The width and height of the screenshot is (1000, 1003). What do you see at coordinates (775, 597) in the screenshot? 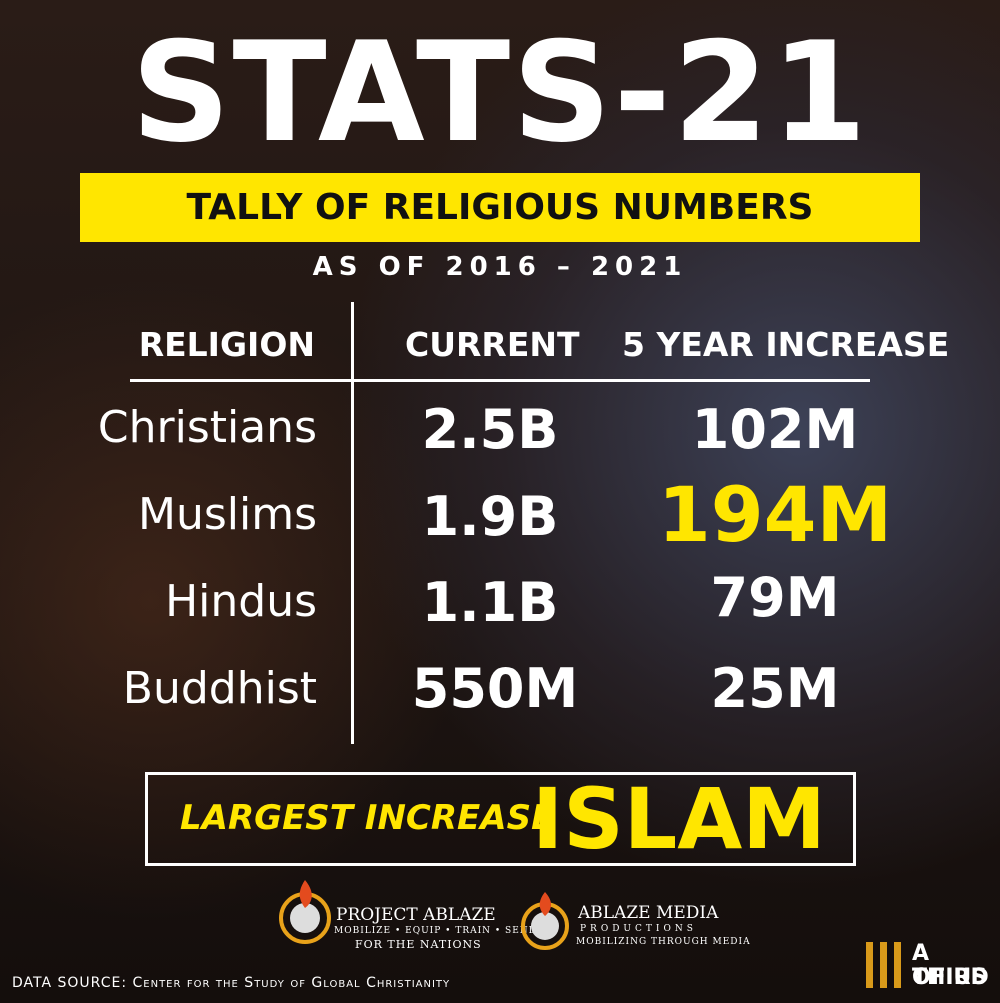
I see `increase: 79M` at bounding box center [775, 597].